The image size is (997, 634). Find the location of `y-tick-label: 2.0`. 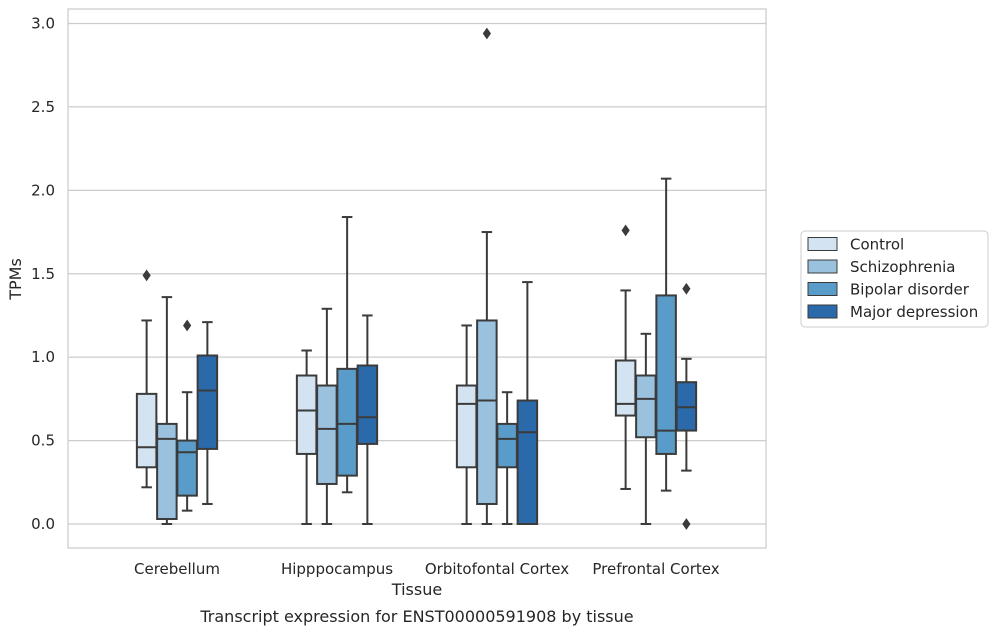

y-tick-label: 2.0 is located at coordinates (43, 190).